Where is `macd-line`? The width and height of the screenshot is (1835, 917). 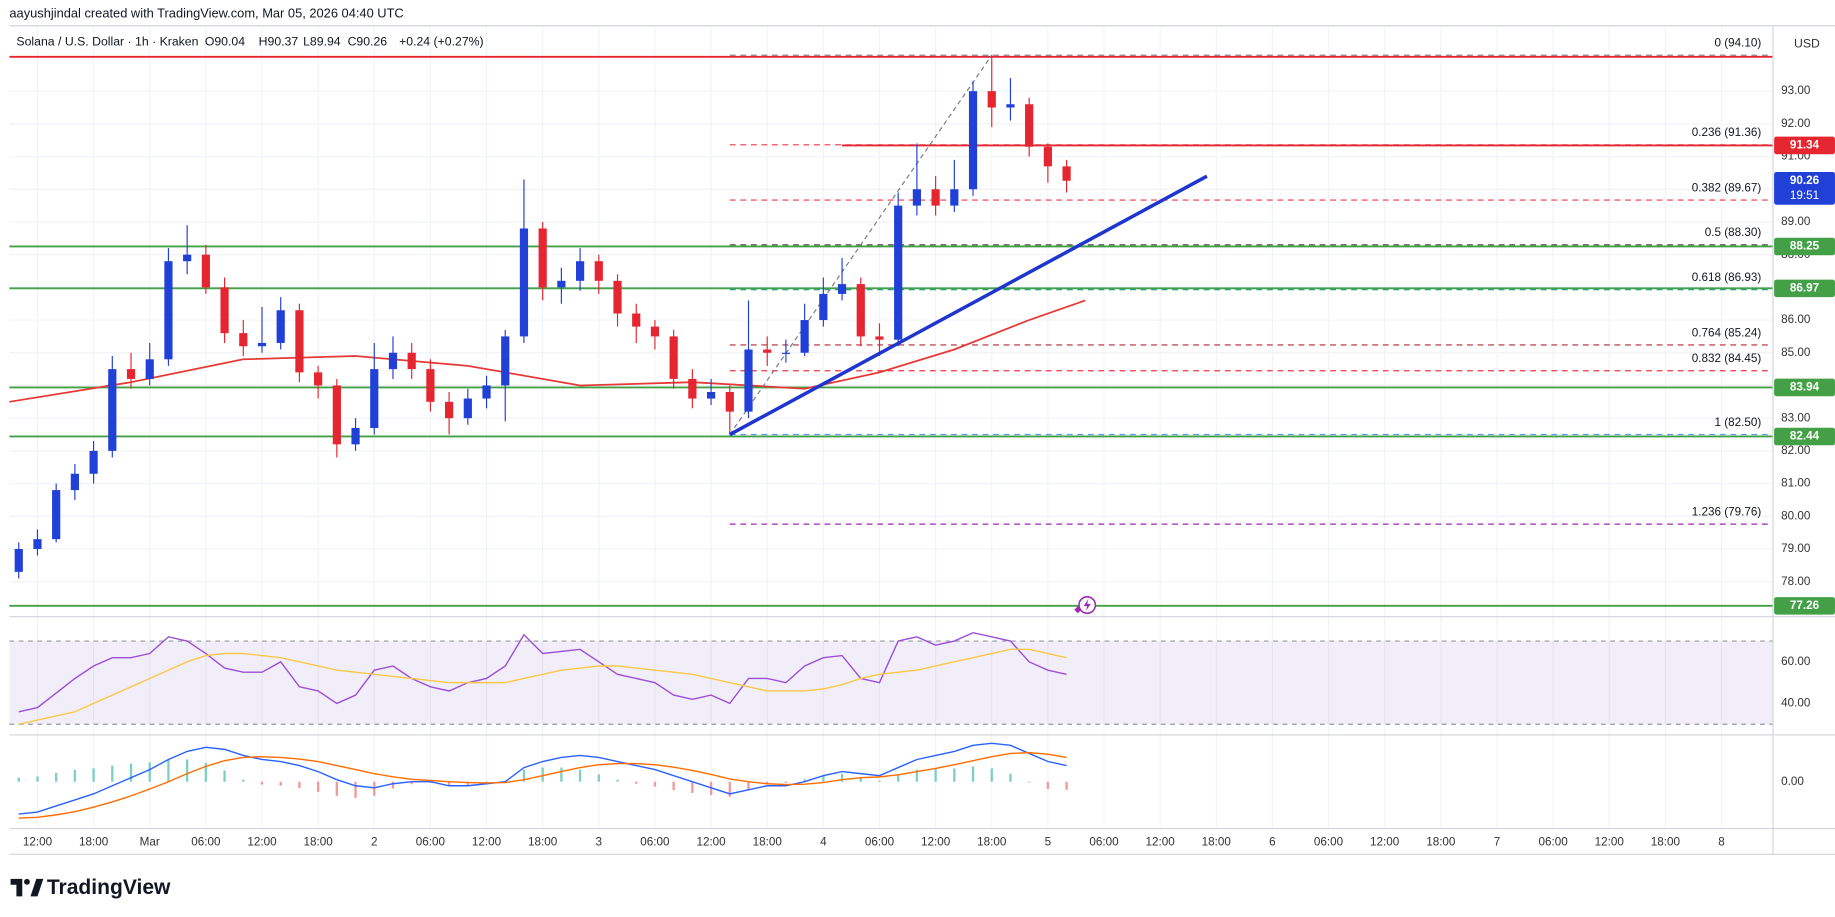 macd-line is located at coordinates (542, 778).